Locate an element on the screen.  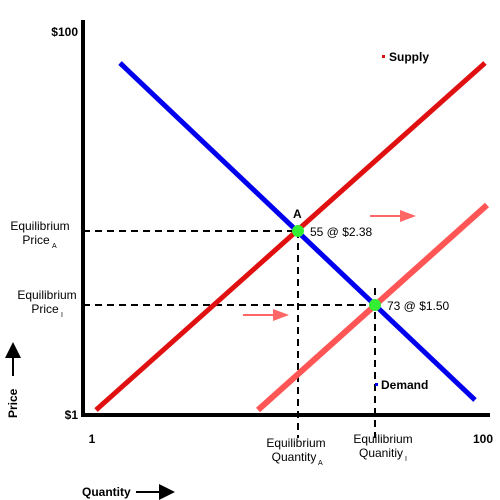
point-label: 73 @ $1.50 is located at coordinates (418, 306).